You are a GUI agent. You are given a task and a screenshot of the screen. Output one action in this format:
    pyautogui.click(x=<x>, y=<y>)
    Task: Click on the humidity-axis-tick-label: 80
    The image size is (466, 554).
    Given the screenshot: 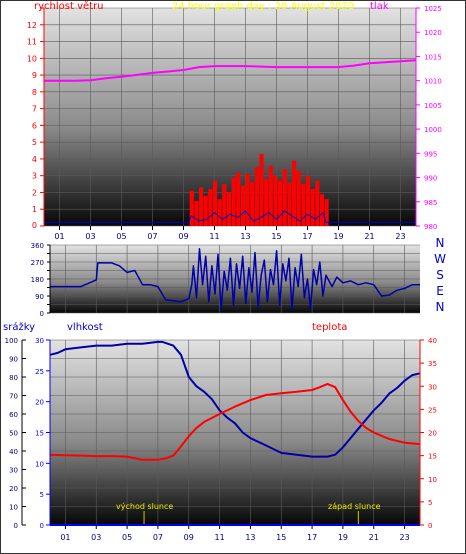 What is the action you would take?
    pyautogui.click(x=13, y=378)
    